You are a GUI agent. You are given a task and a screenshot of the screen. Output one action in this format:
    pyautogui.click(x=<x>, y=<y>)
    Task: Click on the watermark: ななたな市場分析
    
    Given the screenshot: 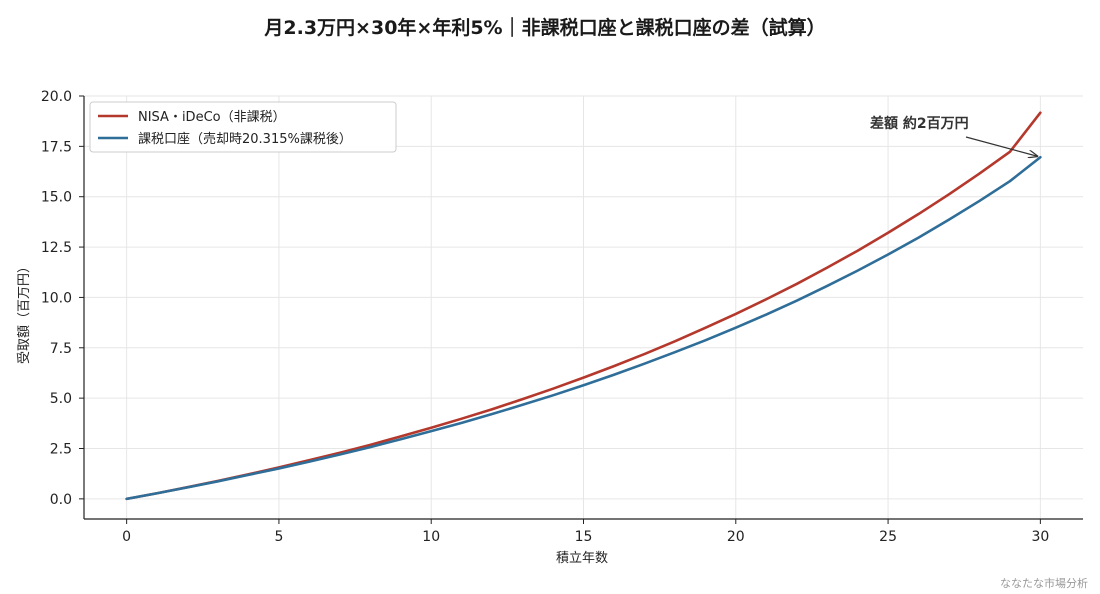 What is the action you would take?
    pyautogui.click(x=1044, y=583)
    